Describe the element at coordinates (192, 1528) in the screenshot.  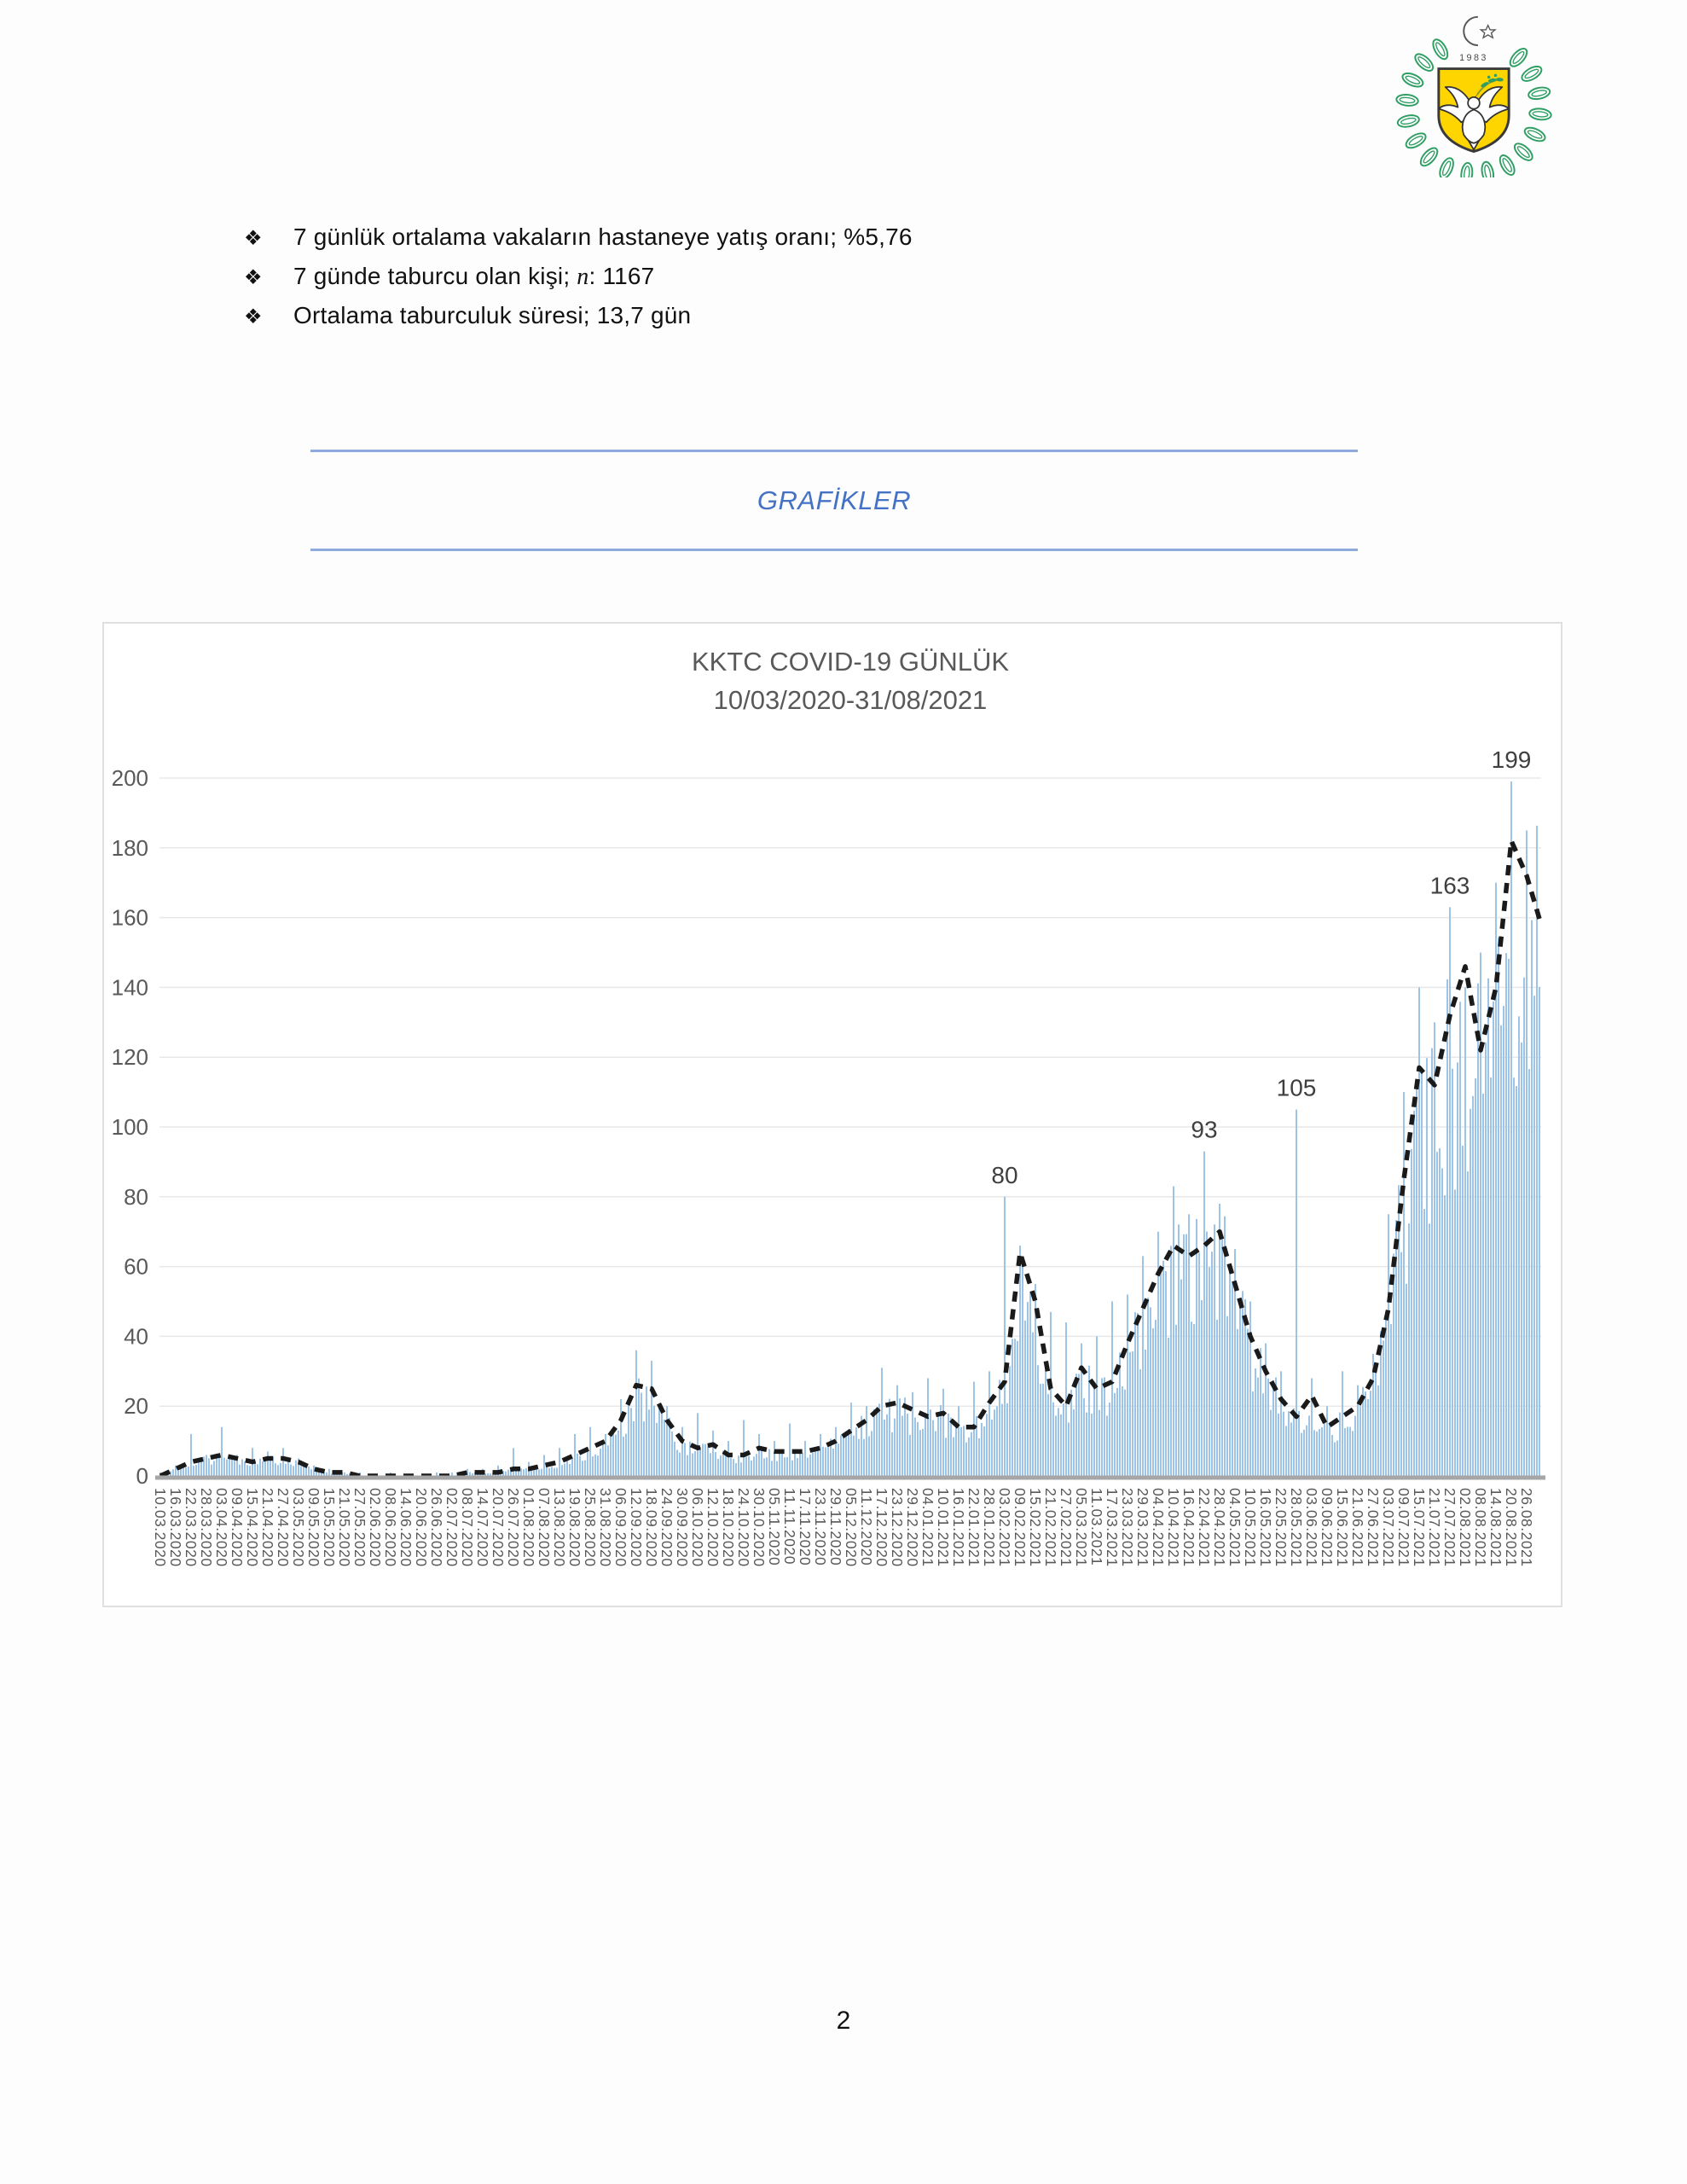
I see `svg-text: 22.03.2020` at that location.